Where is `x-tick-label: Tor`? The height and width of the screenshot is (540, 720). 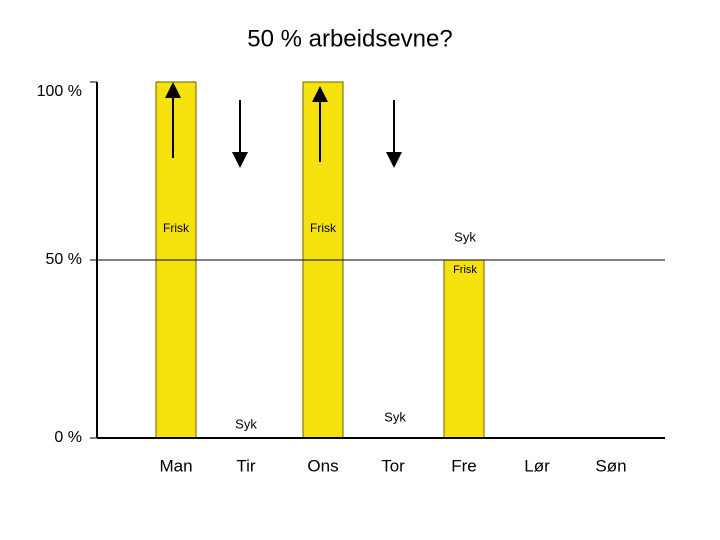 x-tick-label: Tor is located at coordinates (393, 465).